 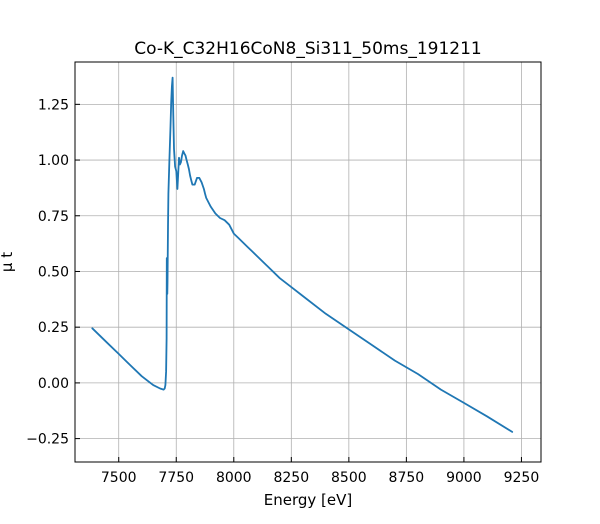 What do you see at coordinates (47, 440) in the screenshot?
I see `y-tick-label: −0.25` at bounding box center [47, 440].